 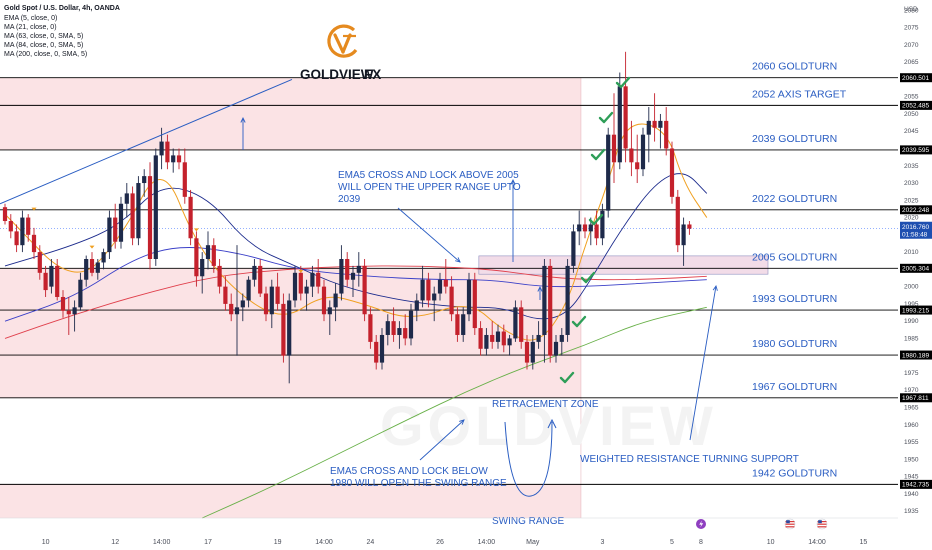 I want to click on level-label: 2052 AXIS TARGET, so click(x=799, y=94).